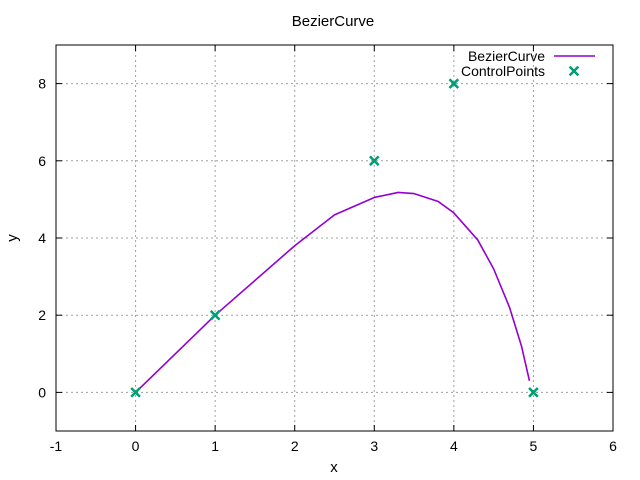 The image size is (640, 480). Describe the element at coordinates (613, 446) in the screenshot. I see `x-tick-label: 6` at that location.